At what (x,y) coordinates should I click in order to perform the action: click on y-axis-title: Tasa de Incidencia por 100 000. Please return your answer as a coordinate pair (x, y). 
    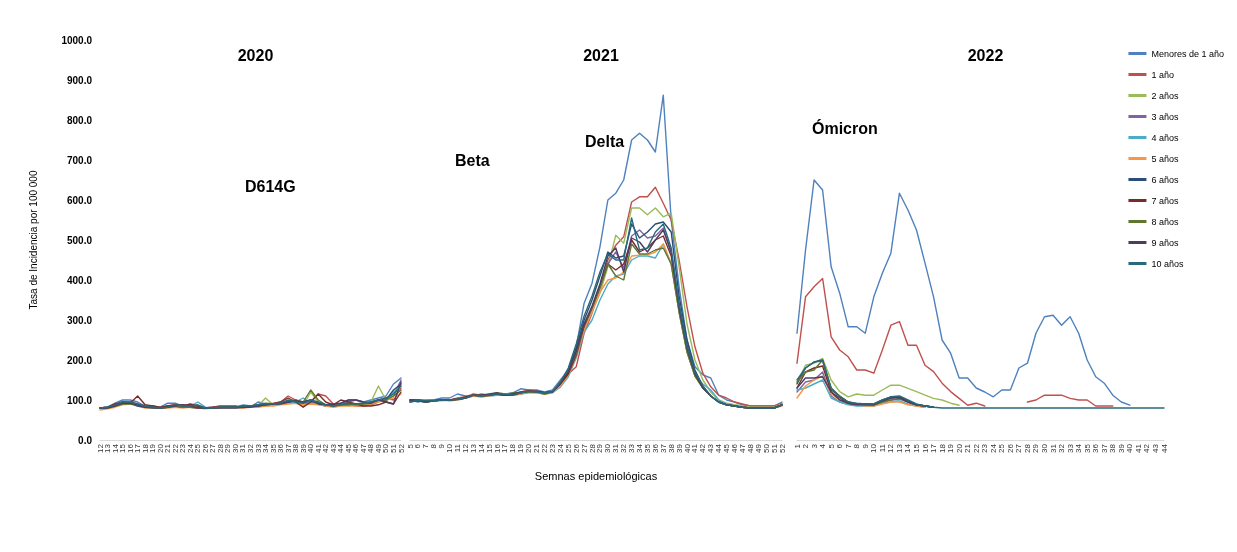
    Looking at the image, I should click on (33, 240).